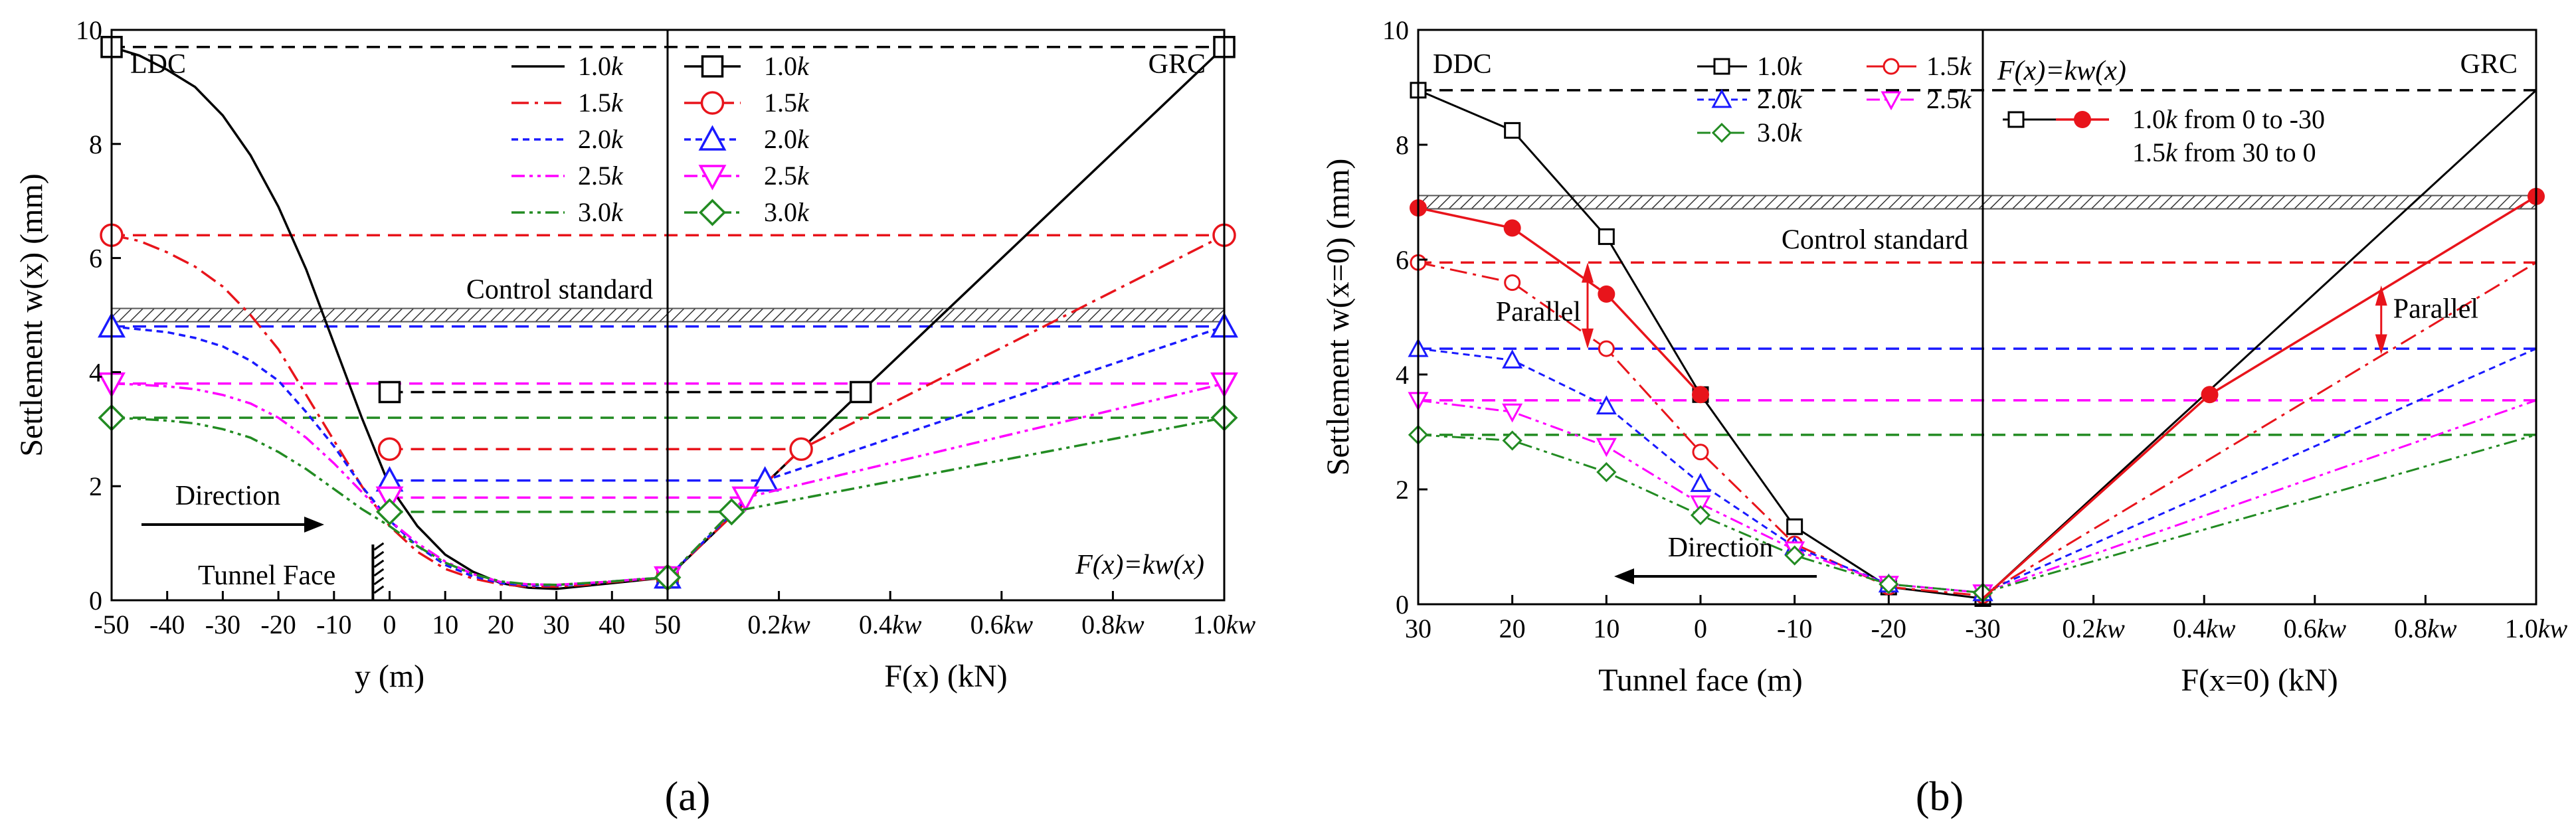  What do you see at coordinates (1402, 375) in the screenshot?
I see `y-tick-label: 4` at bounding box center [1402, 375].